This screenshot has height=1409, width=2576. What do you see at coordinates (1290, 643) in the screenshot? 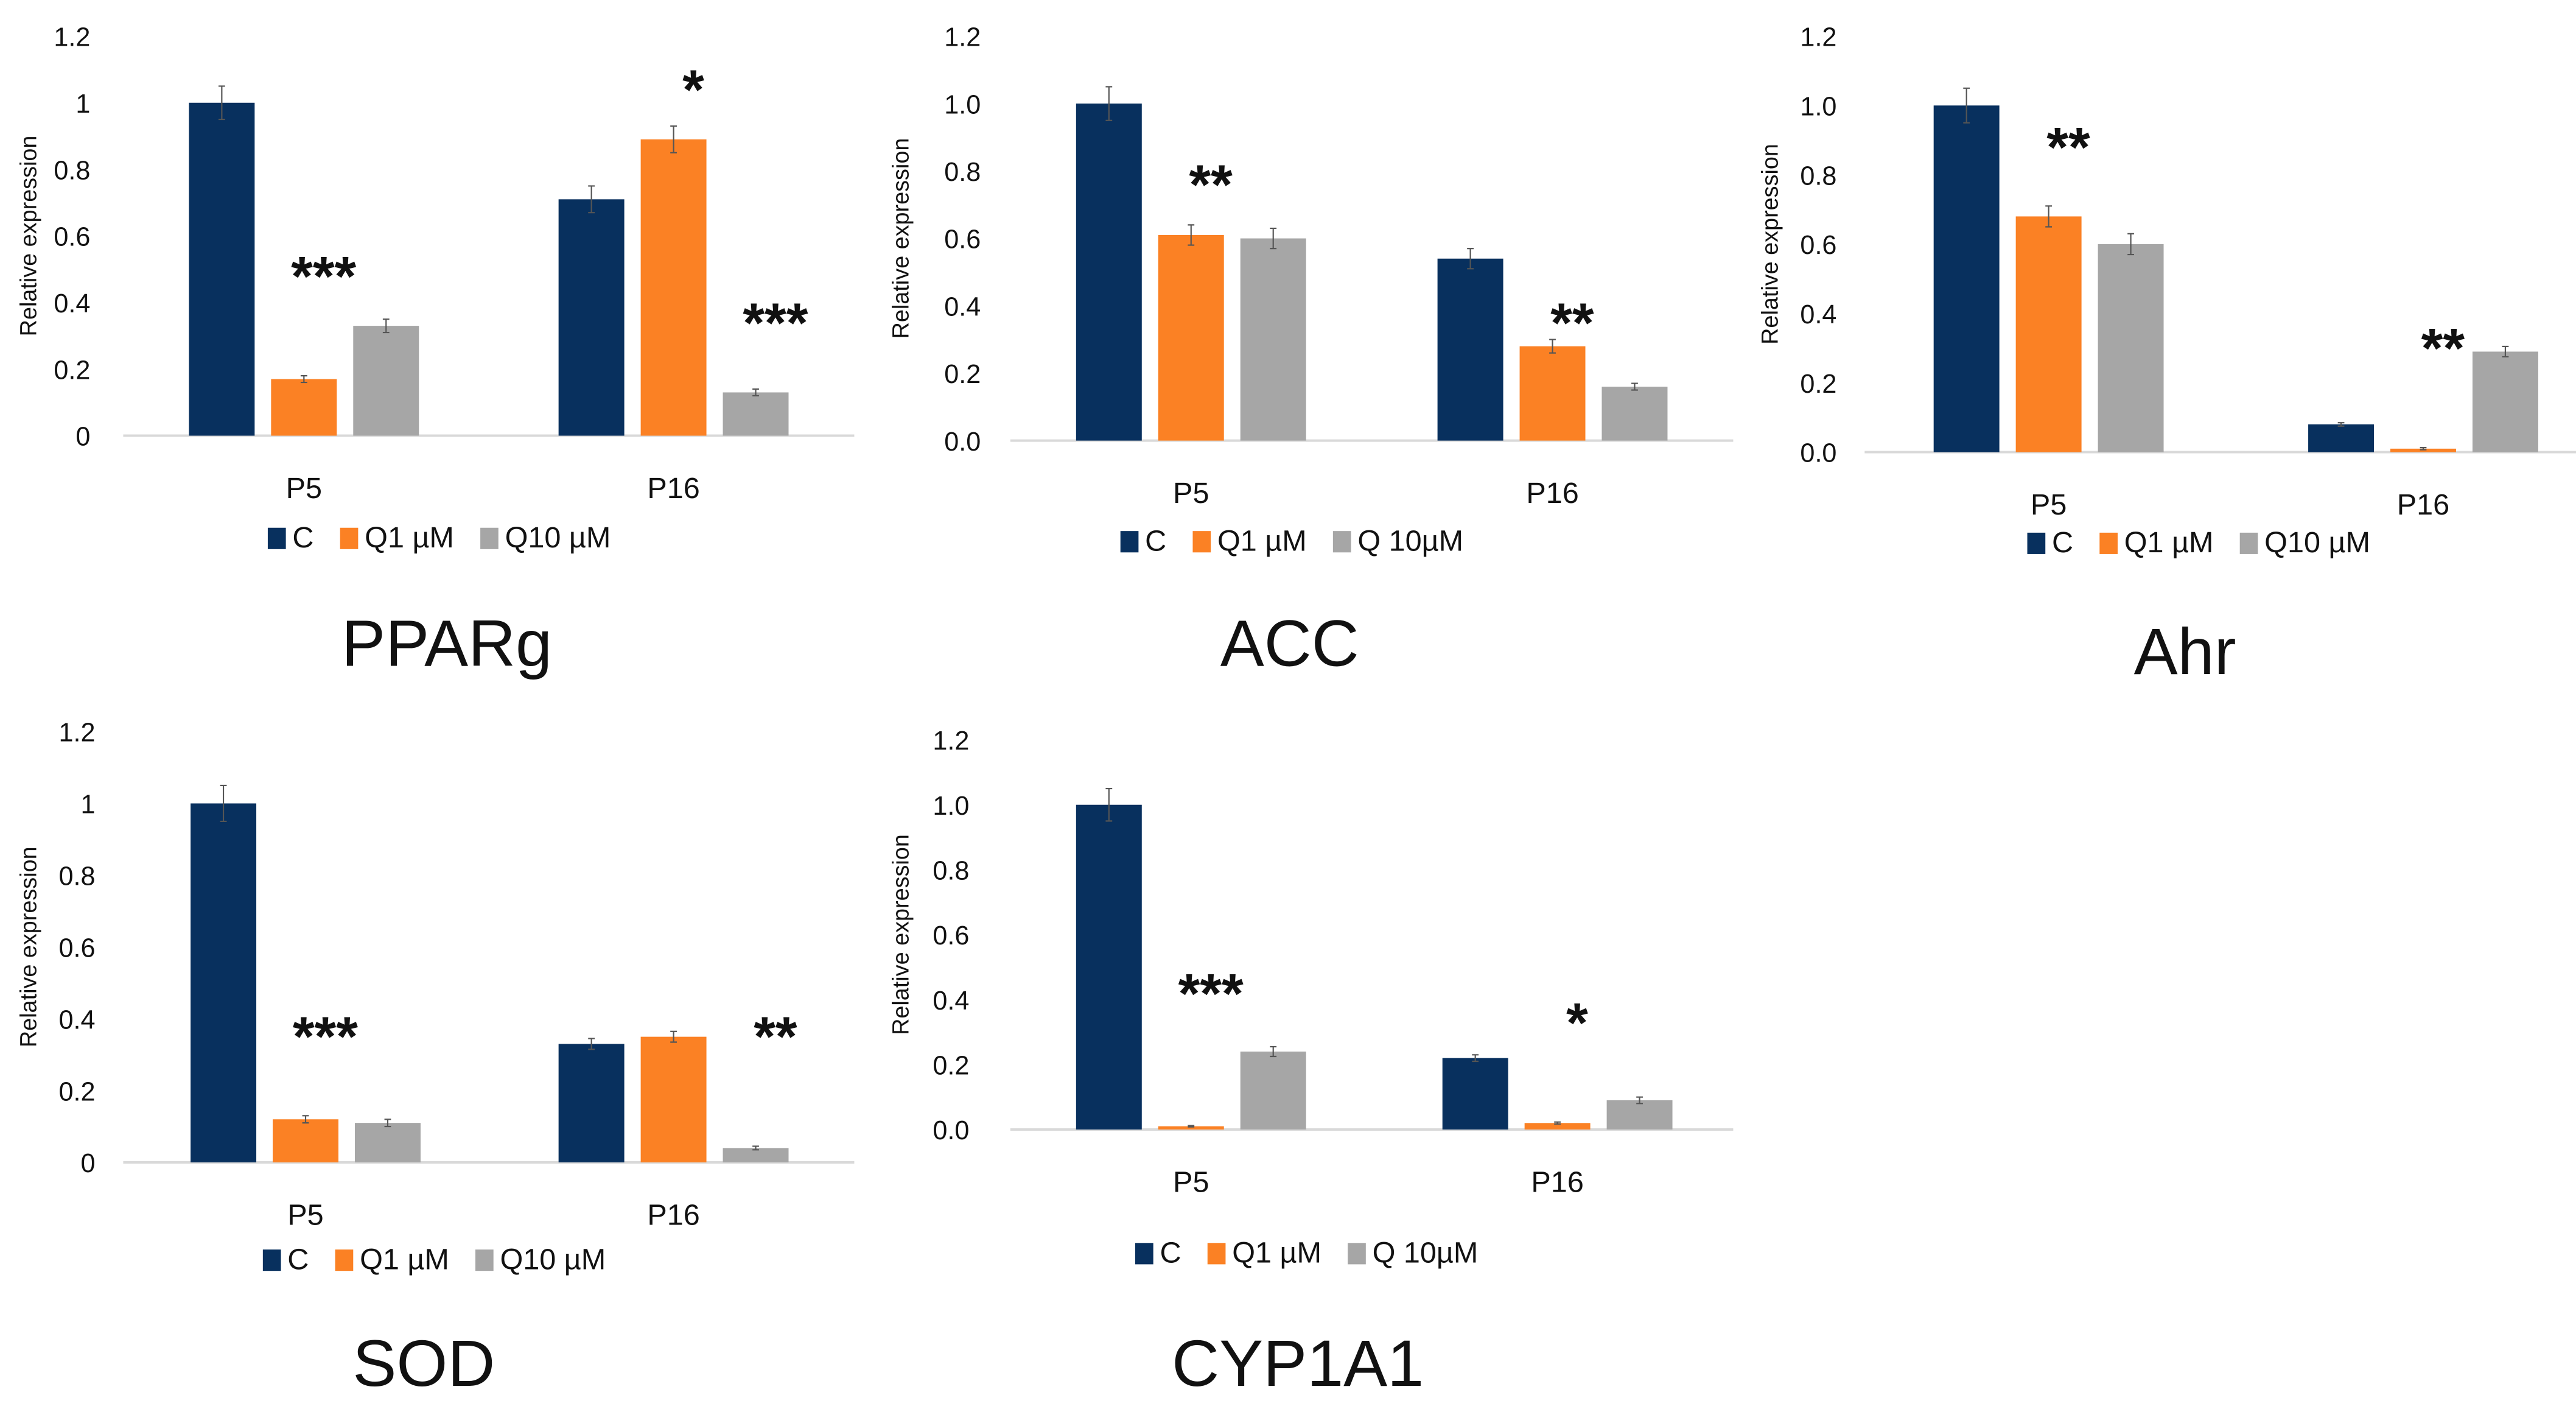
I see `chart-title: ACC` at bounding box center [1290, 643].